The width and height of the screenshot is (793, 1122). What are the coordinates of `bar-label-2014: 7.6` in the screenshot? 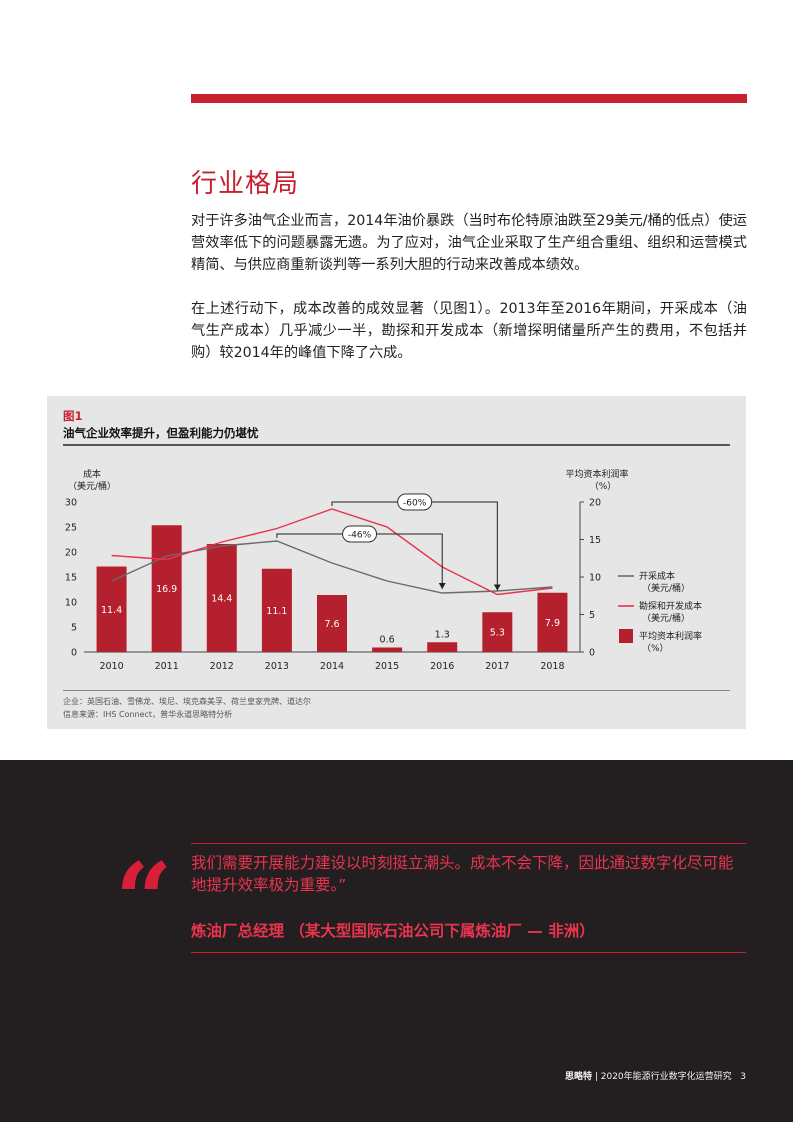 It's located at (331, 624).